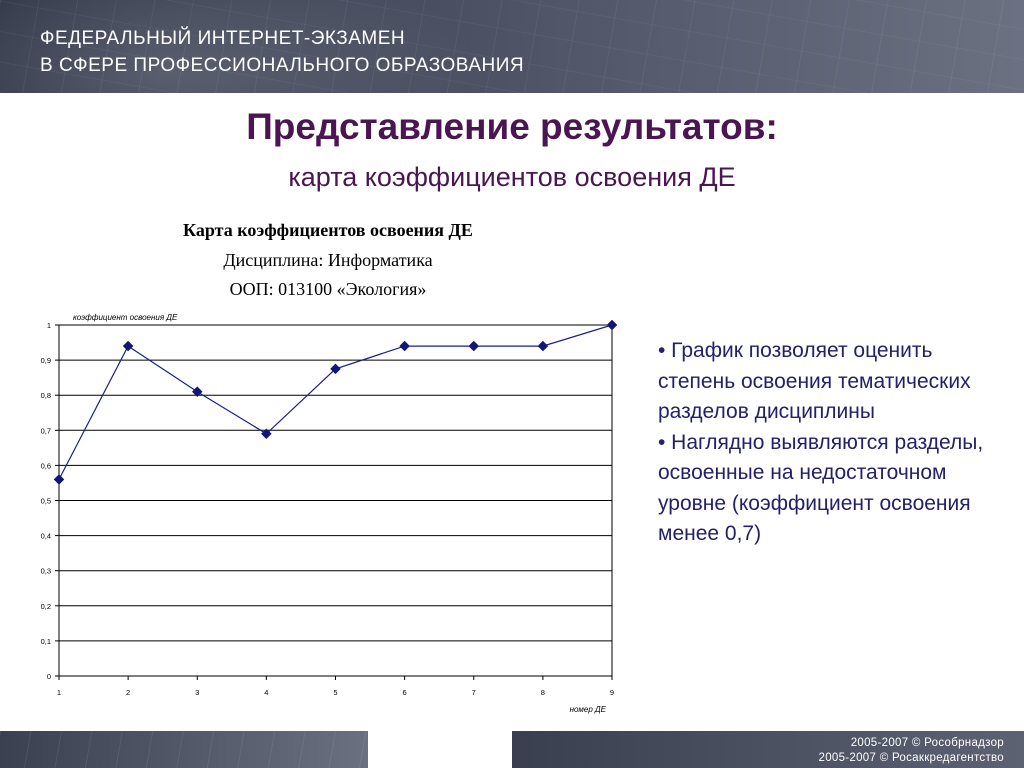 This screenshot has width=1024, height=768. I want to click on x-tick-label: 6, so click(405, 692).